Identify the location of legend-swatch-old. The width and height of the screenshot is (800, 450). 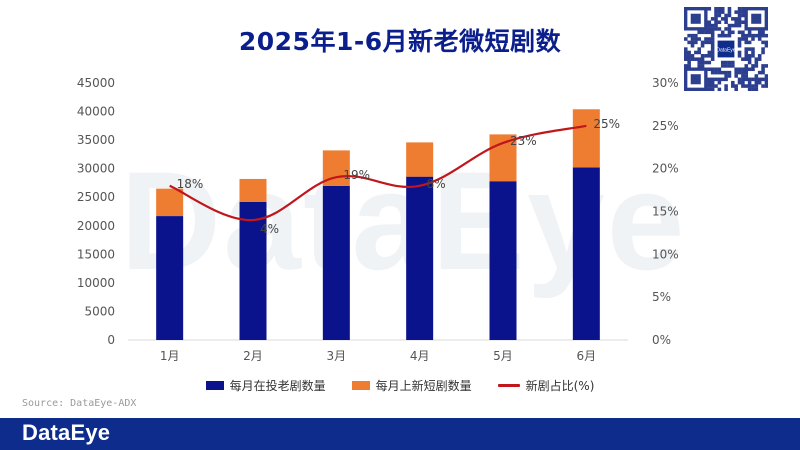
(214, 385).